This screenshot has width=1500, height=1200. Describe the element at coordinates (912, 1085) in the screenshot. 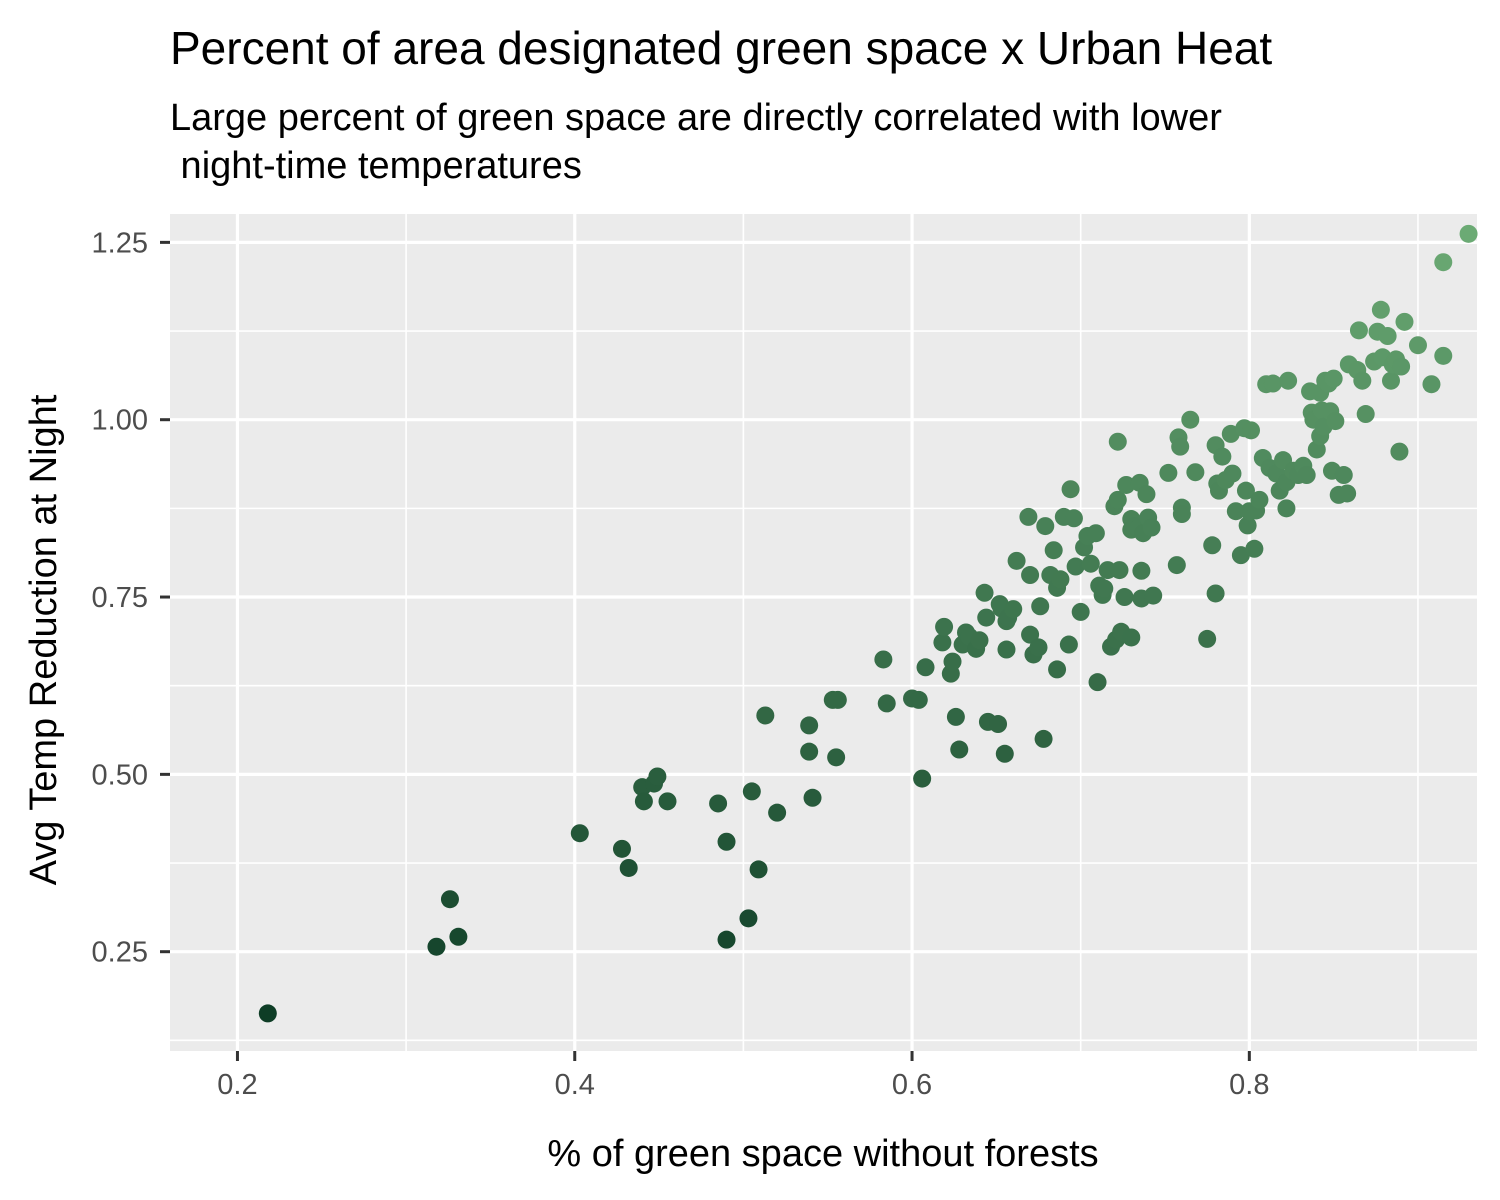

I see `x-tick-label: 0.6` at that location.